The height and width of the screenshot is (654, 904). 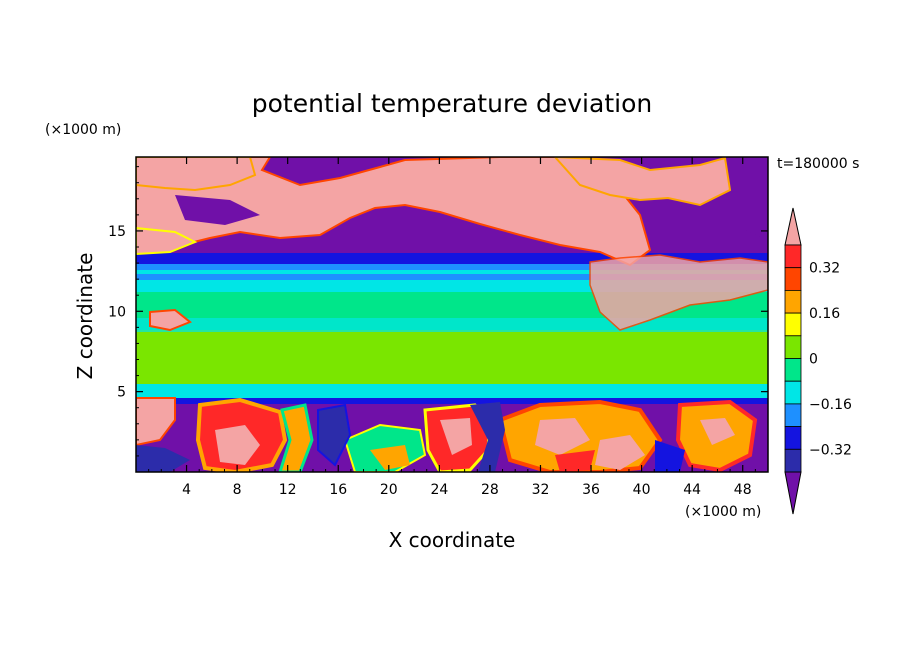 I want to click on x-unit-label: (×1000 m), so click(x=723, y=512).